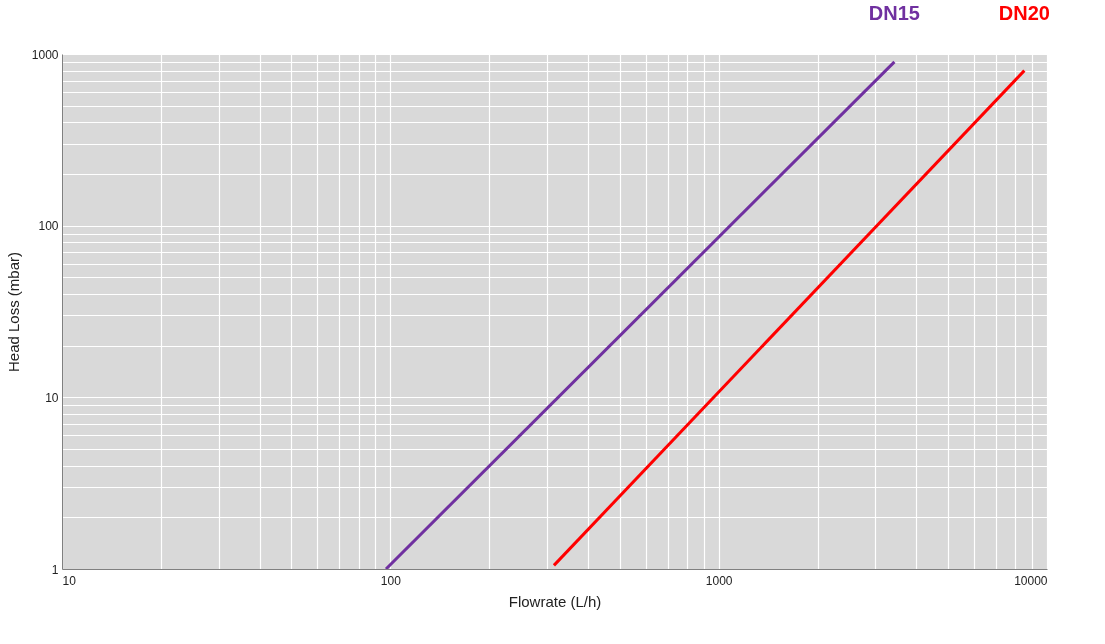 Image resolution: width=1105 pixels, height=644 pixels. Describe the element at coordinates (13, 312) in the screenshot. I see `y-axis-title: Head Loss (mbar)` at that location.